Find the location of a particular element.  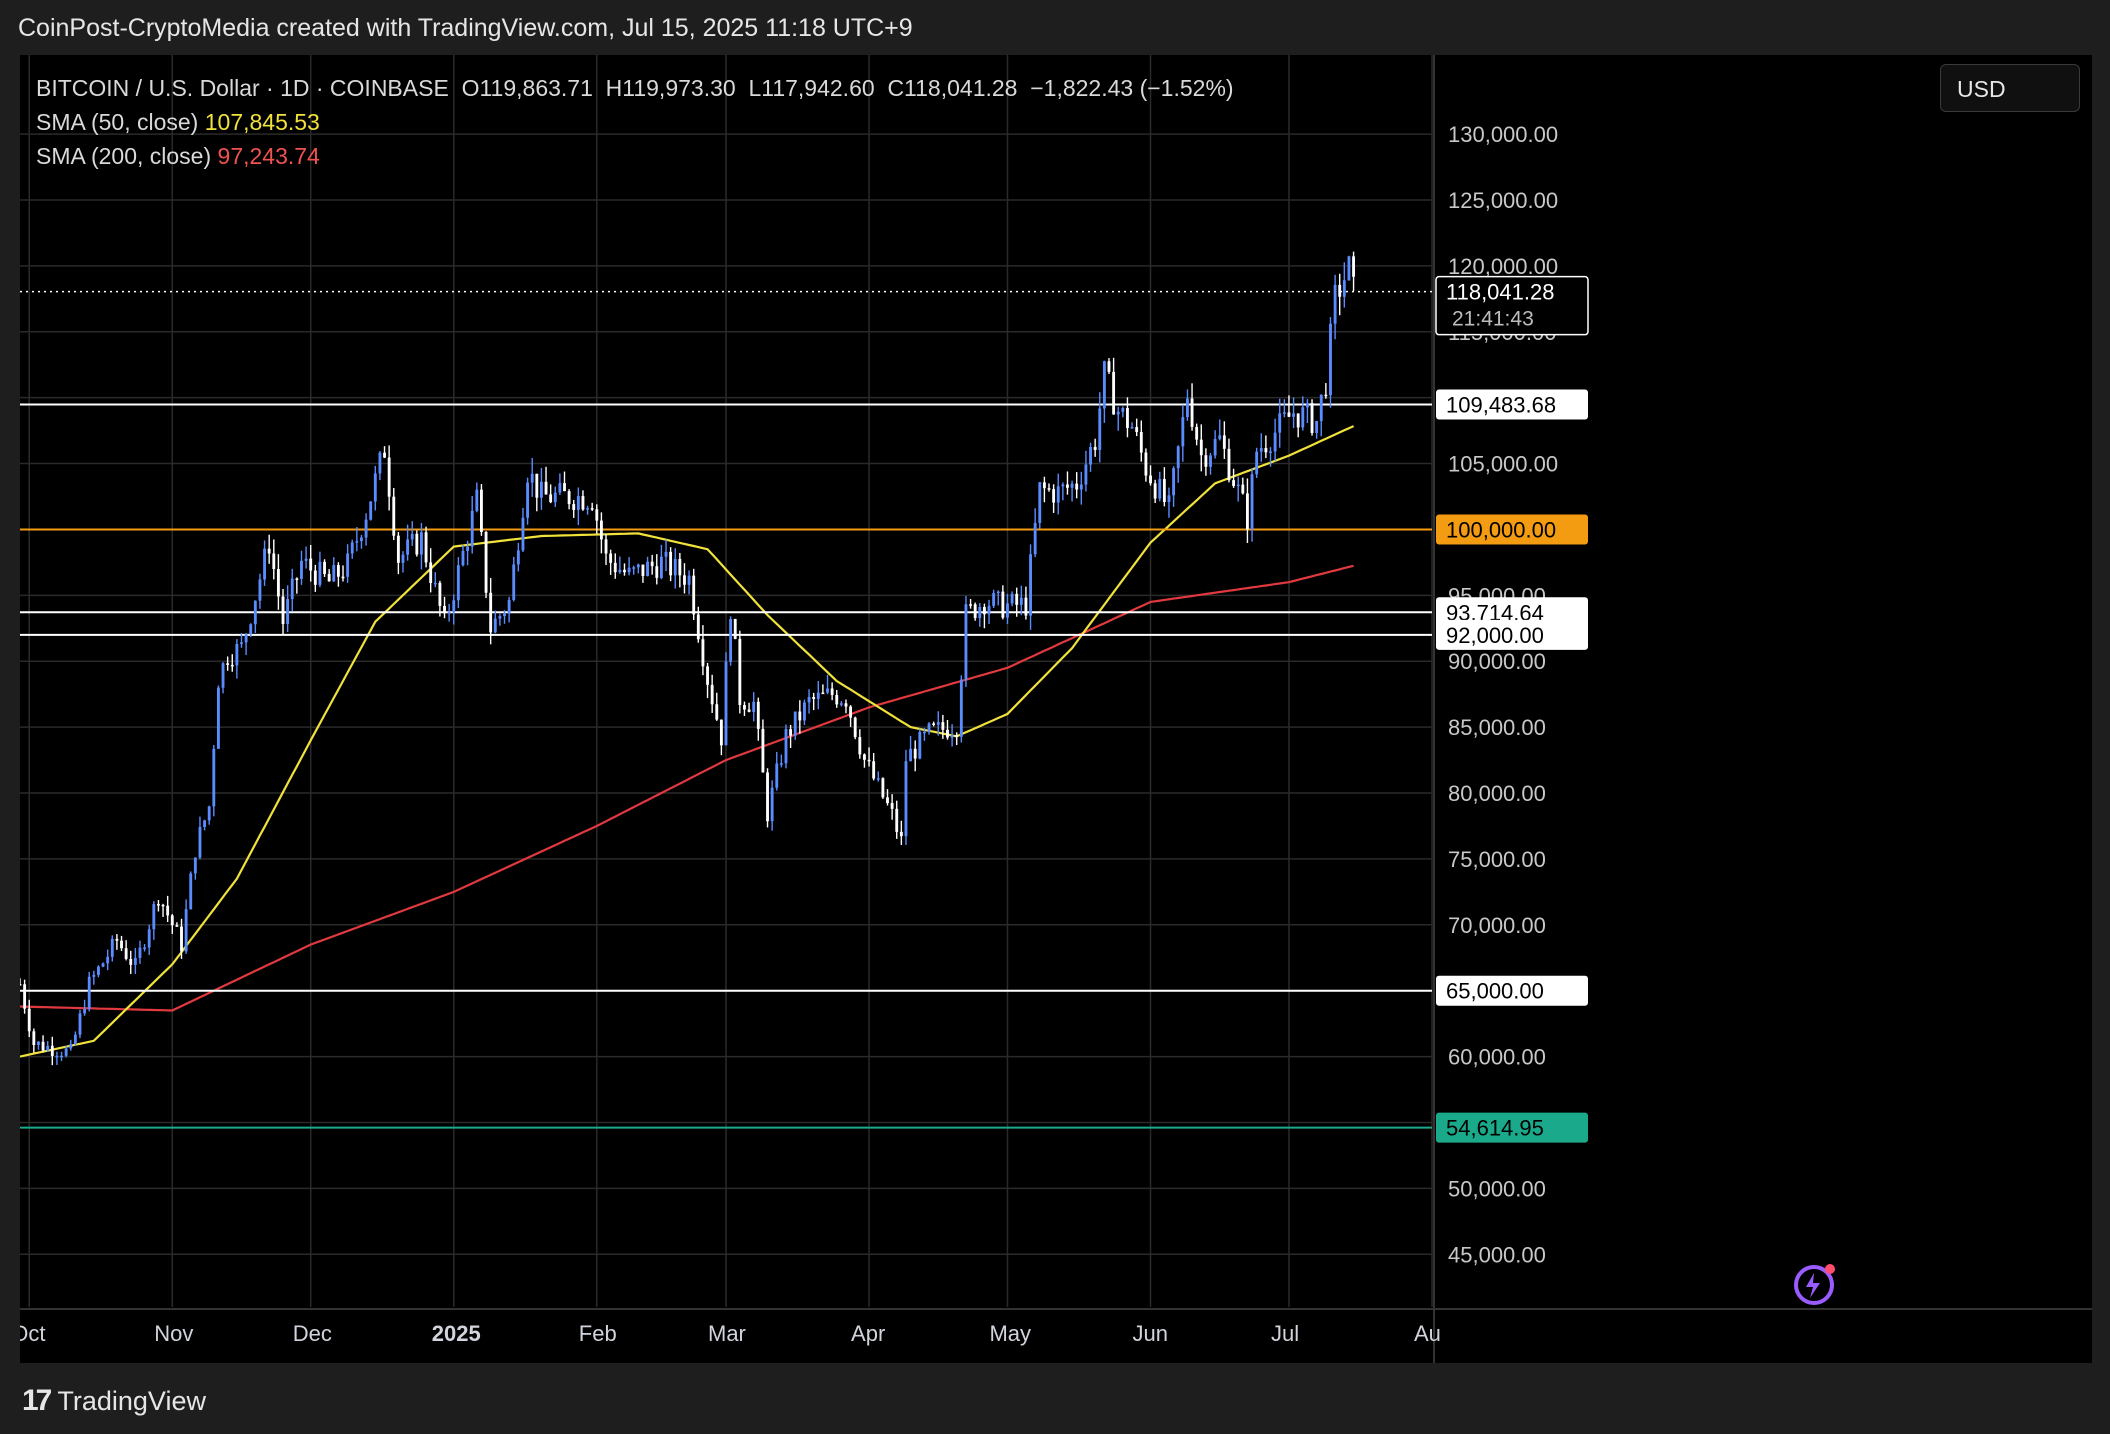

tradingview-assistant-icon is located at coordinates (1814, 1284).